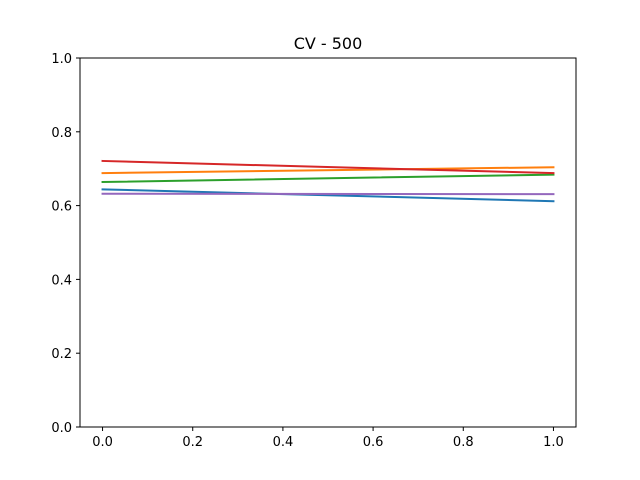 The width and height of the screenshot is (640, 480). What do you see at coordinates (61, 207) in the screenshot?
I see `y-tick-label: 0.6` at bounding box center [61, 207].